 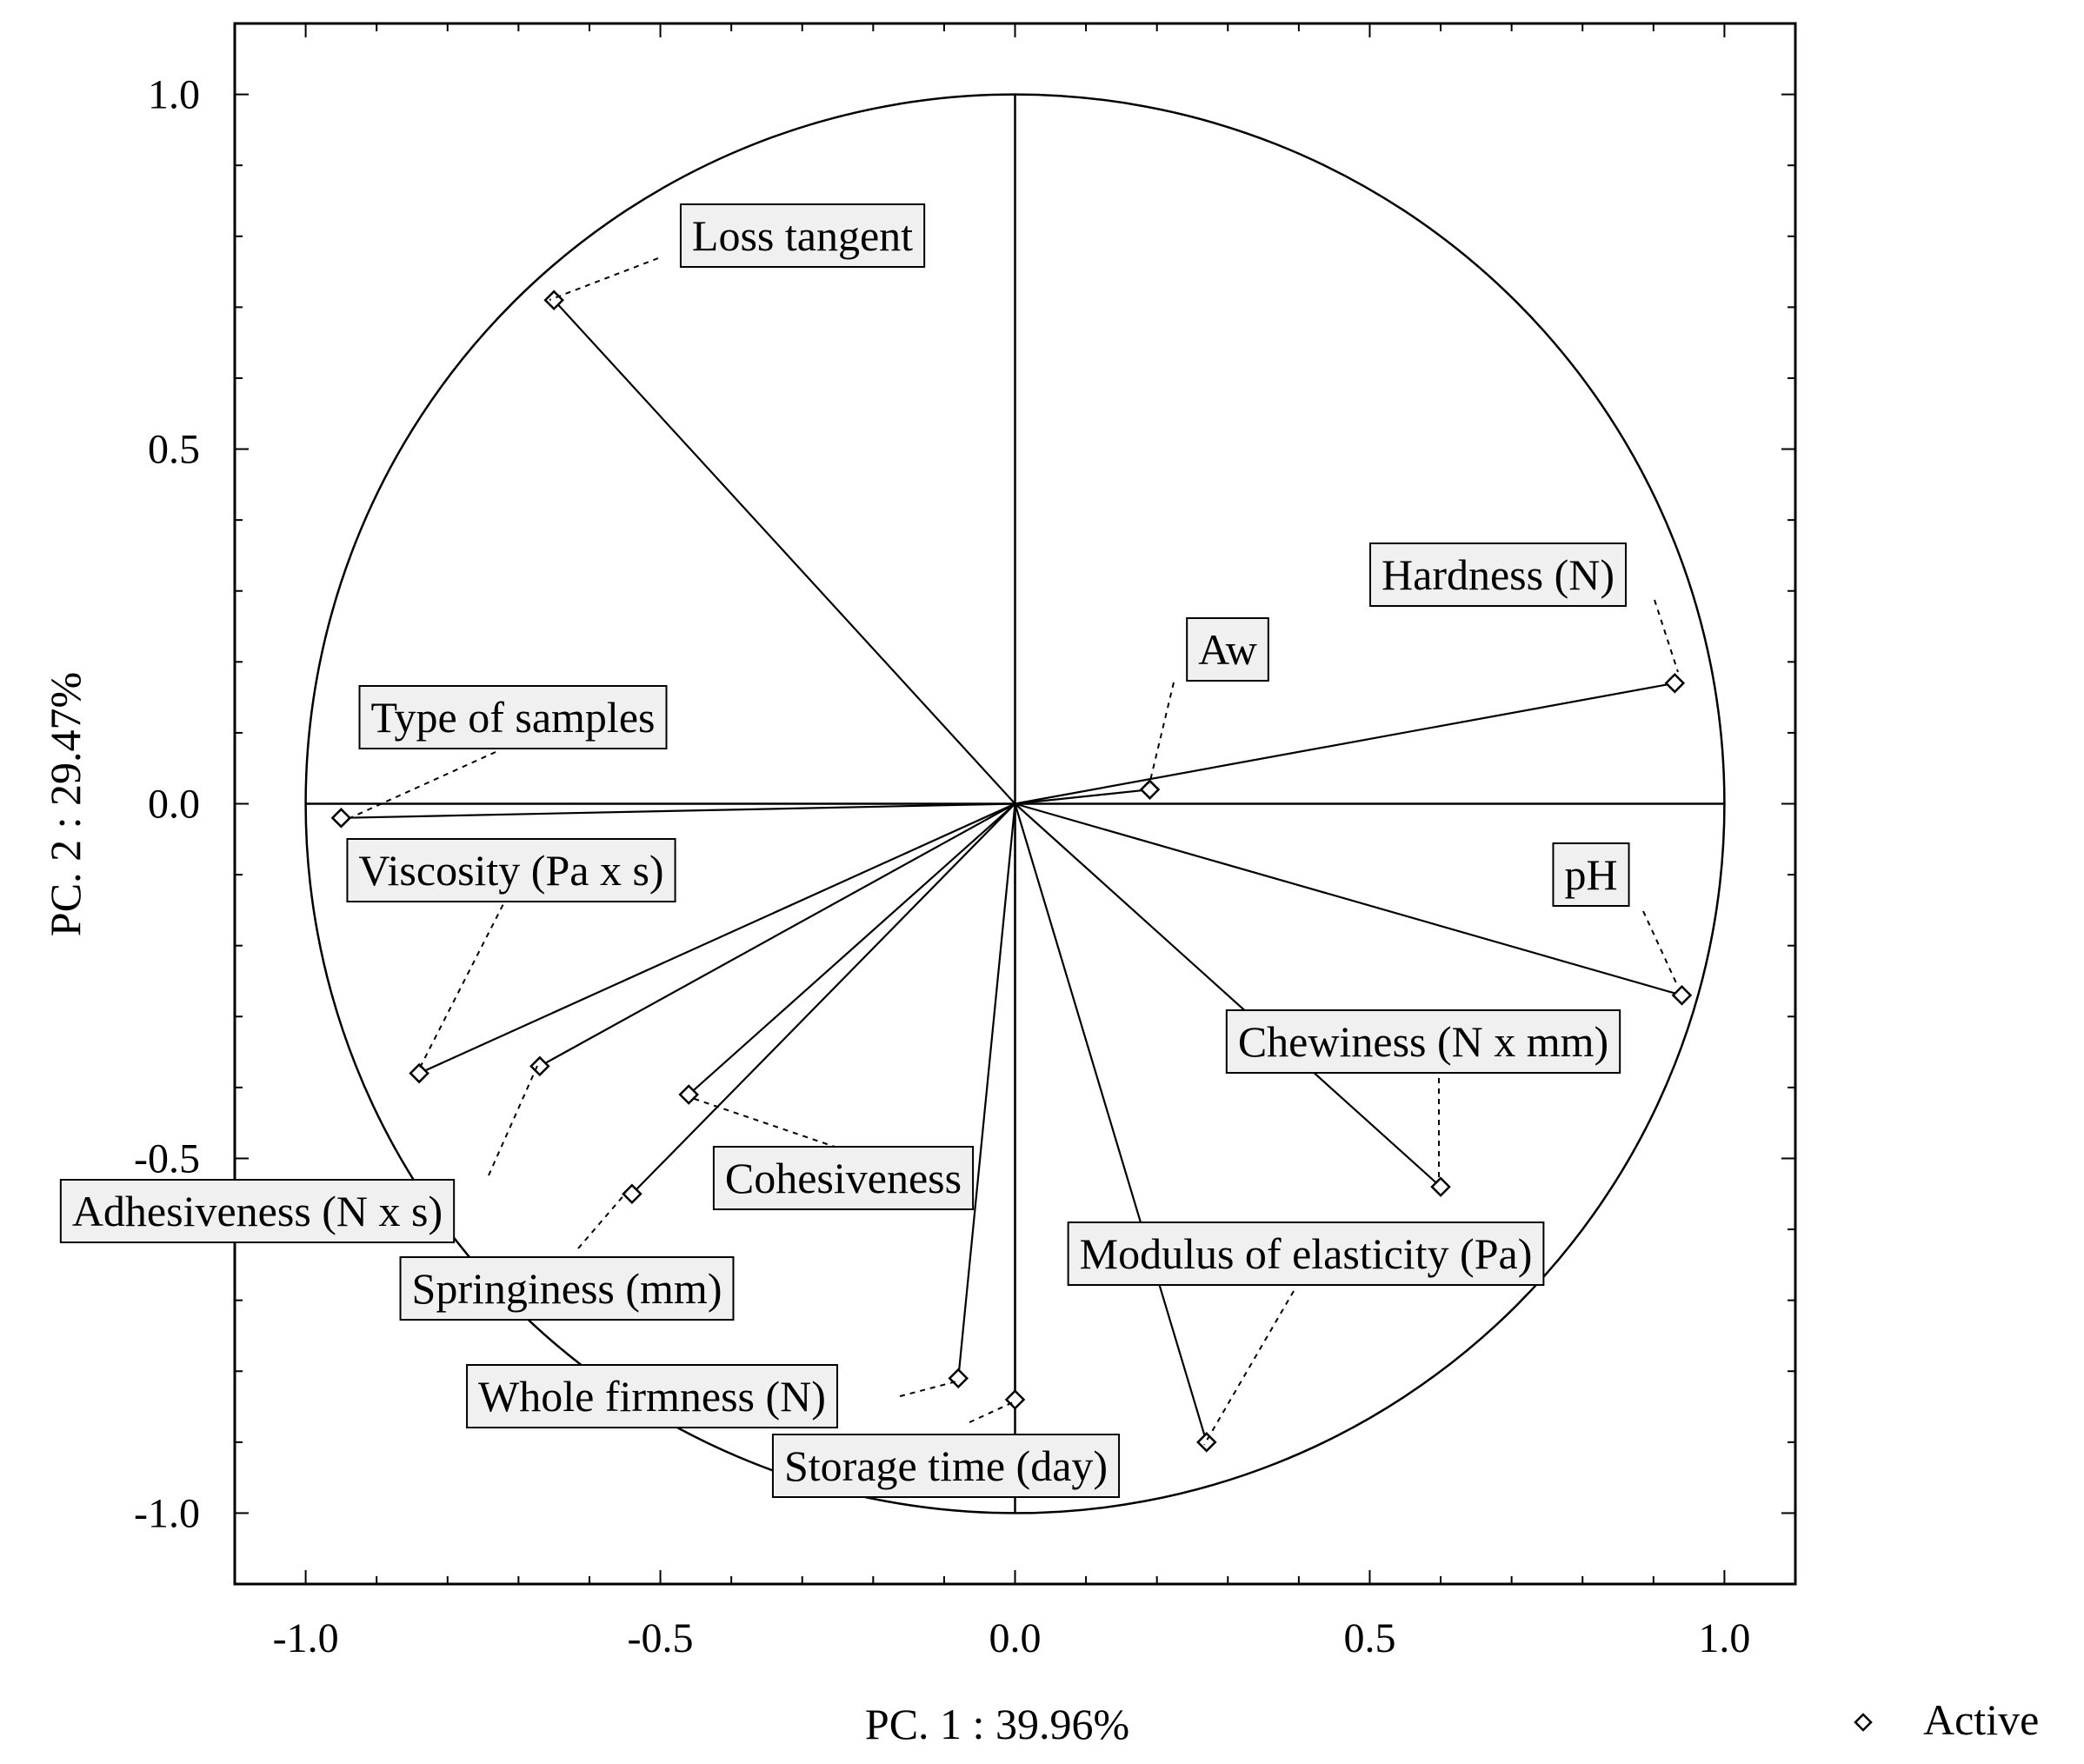 I want to click on point-label-text: Modulus of elasticity (Pa), so click(x=1306, y=1253).